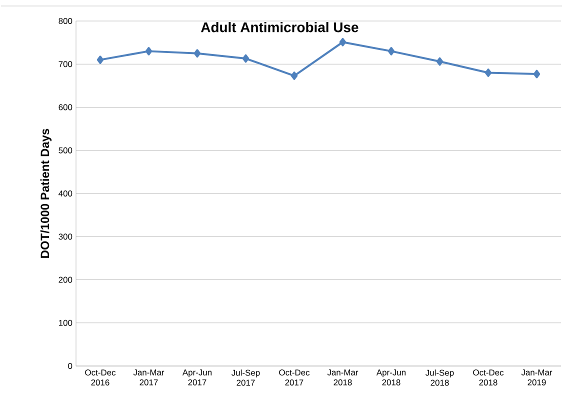  Describe the element at coordinates (65, 237) in the screenshot. I see `y-tick-label: 300` at that location.